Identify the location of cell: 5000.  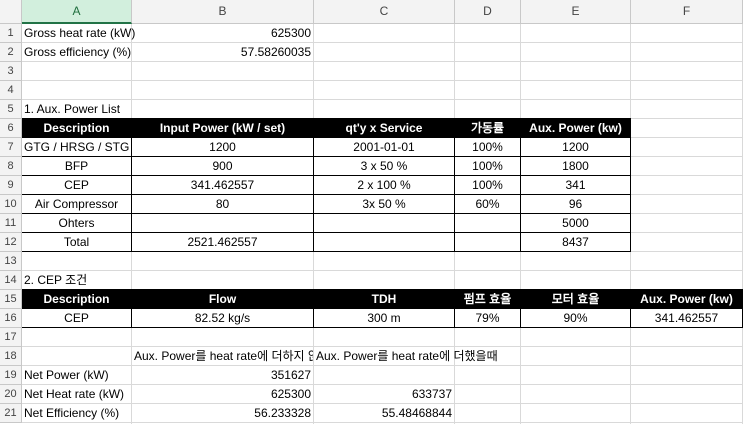
(575, 223).